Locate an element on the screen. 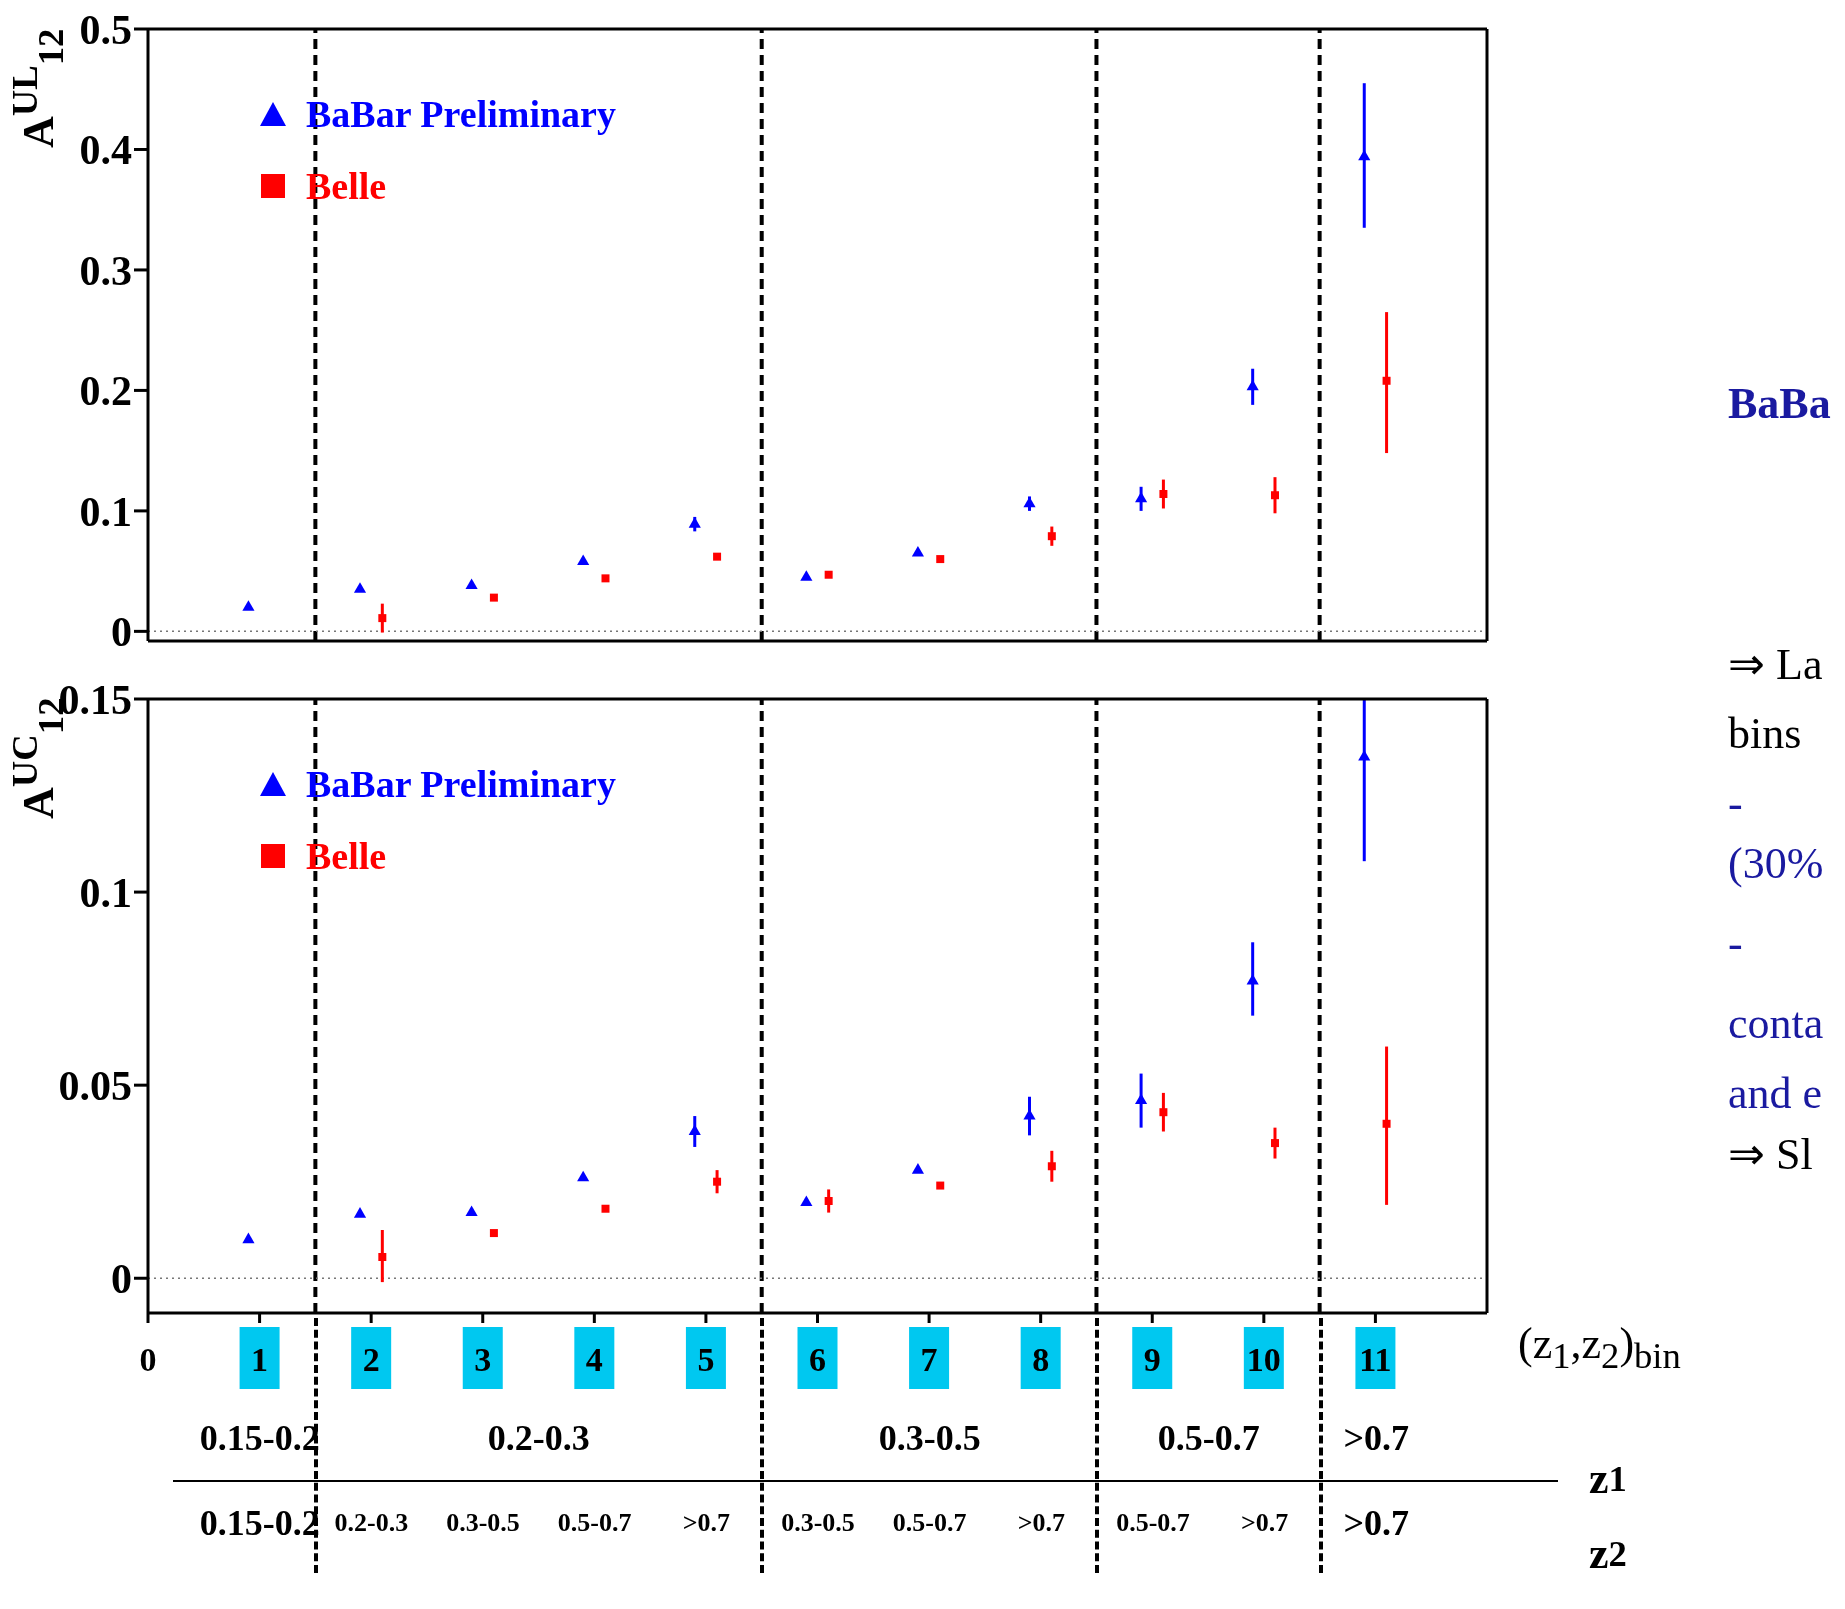  text: bins is located at coordinates (1765, 733).